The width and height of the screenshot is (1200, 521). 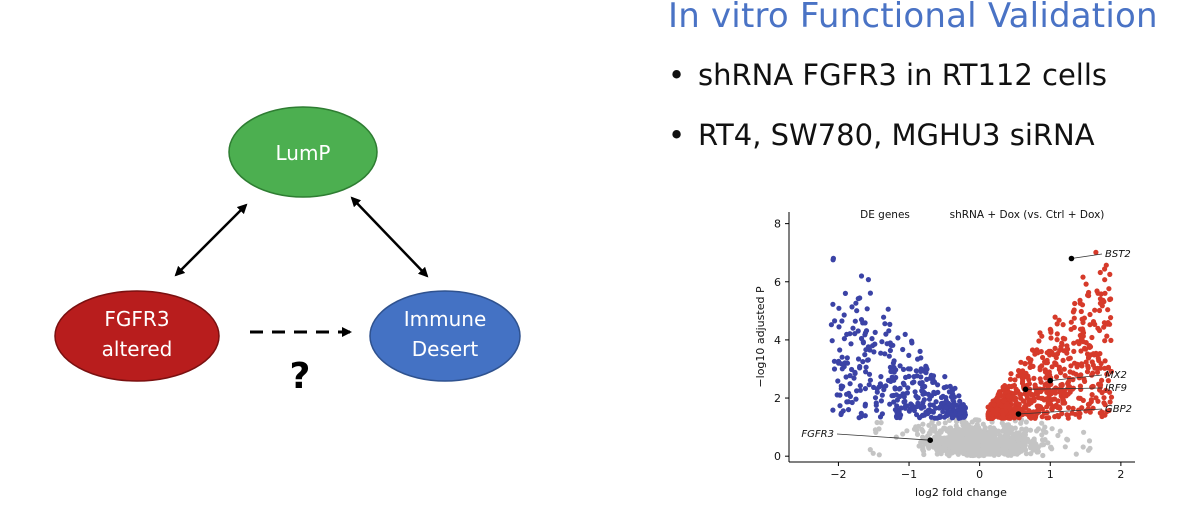 I want to click on bullet-item: • shRNA FGFR3 in RT112 cells, so click(x=887, y=88).